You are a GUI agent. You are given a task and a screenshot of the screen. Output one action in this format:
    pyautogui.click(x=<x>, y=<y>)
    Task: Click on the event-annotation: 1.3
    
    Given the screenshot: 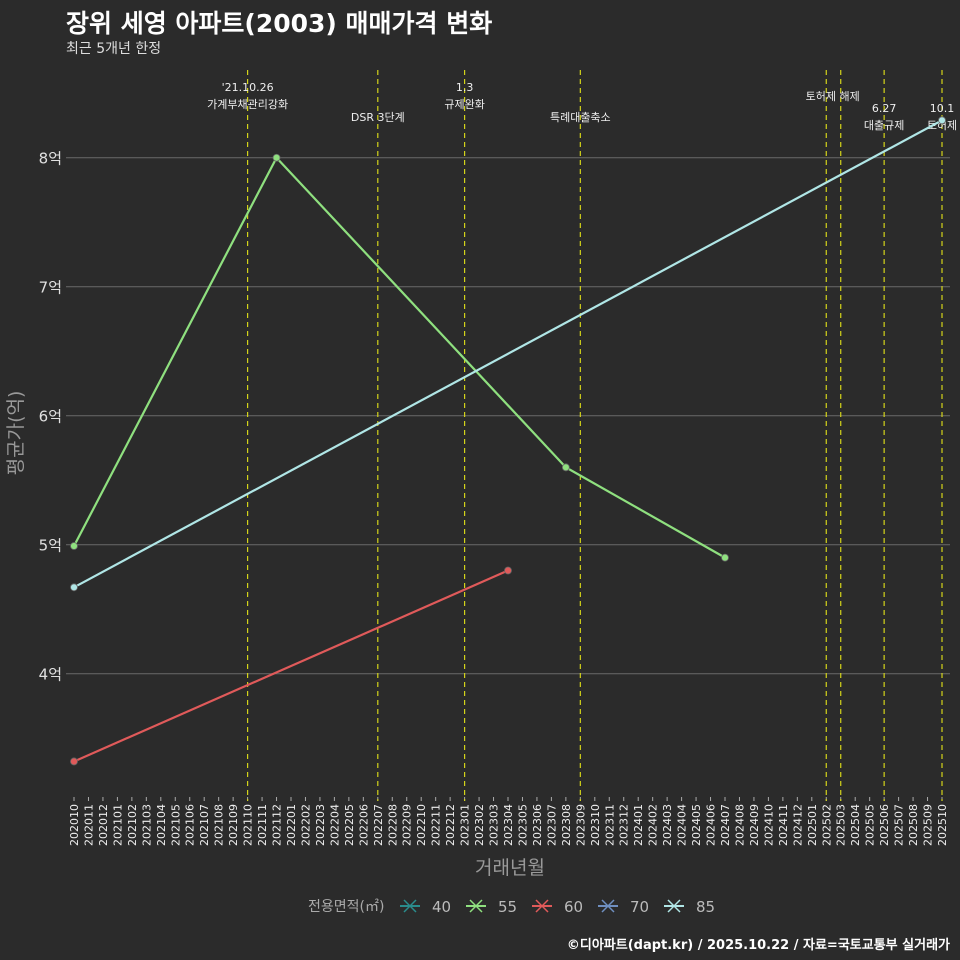 What is the action you would take?
    pyautogui.click(x=465, y=87)
    